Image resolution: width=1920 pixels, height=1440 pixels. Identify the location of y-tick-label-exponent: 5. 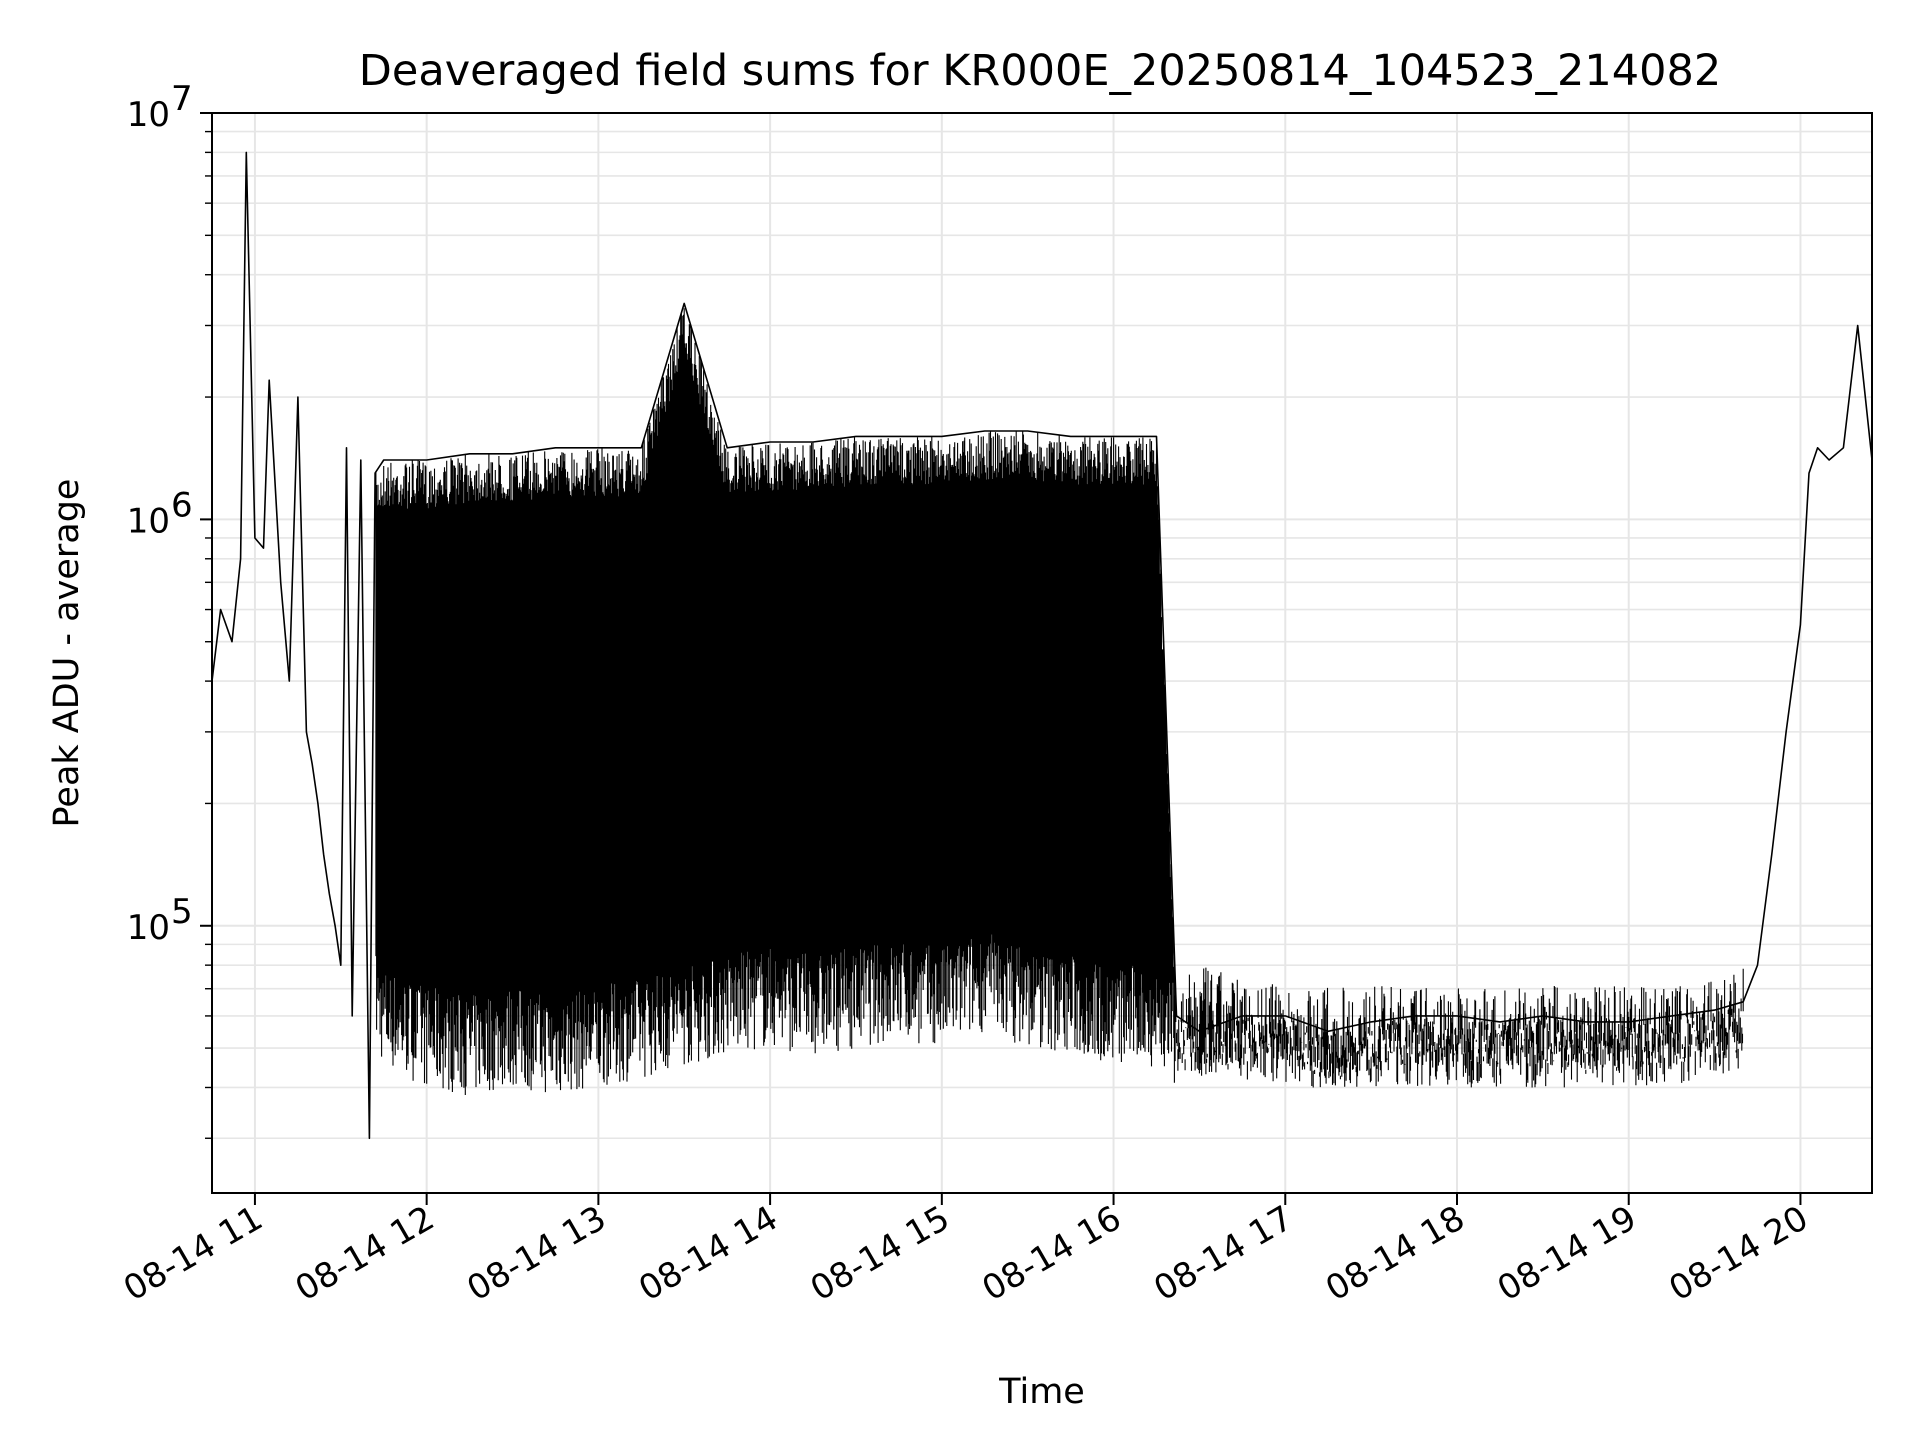
(182, 912).